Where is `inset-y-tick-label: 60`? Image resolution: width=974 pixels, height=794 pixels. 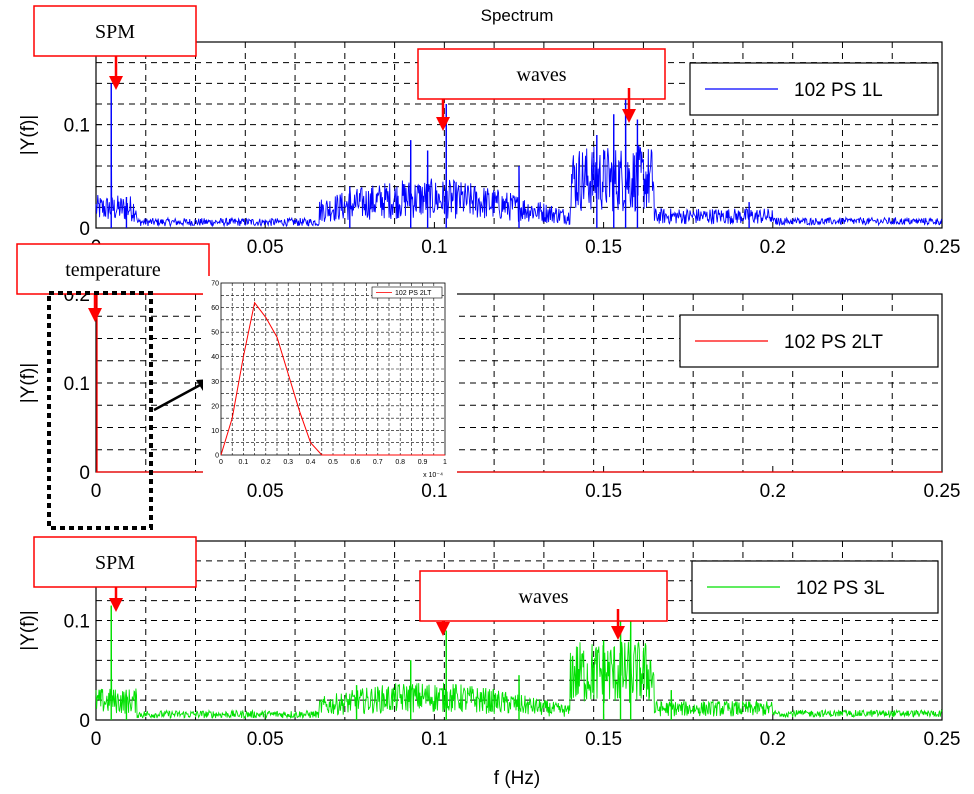 inset-y-tick-label: 60 is located at coordinates (215, 308).